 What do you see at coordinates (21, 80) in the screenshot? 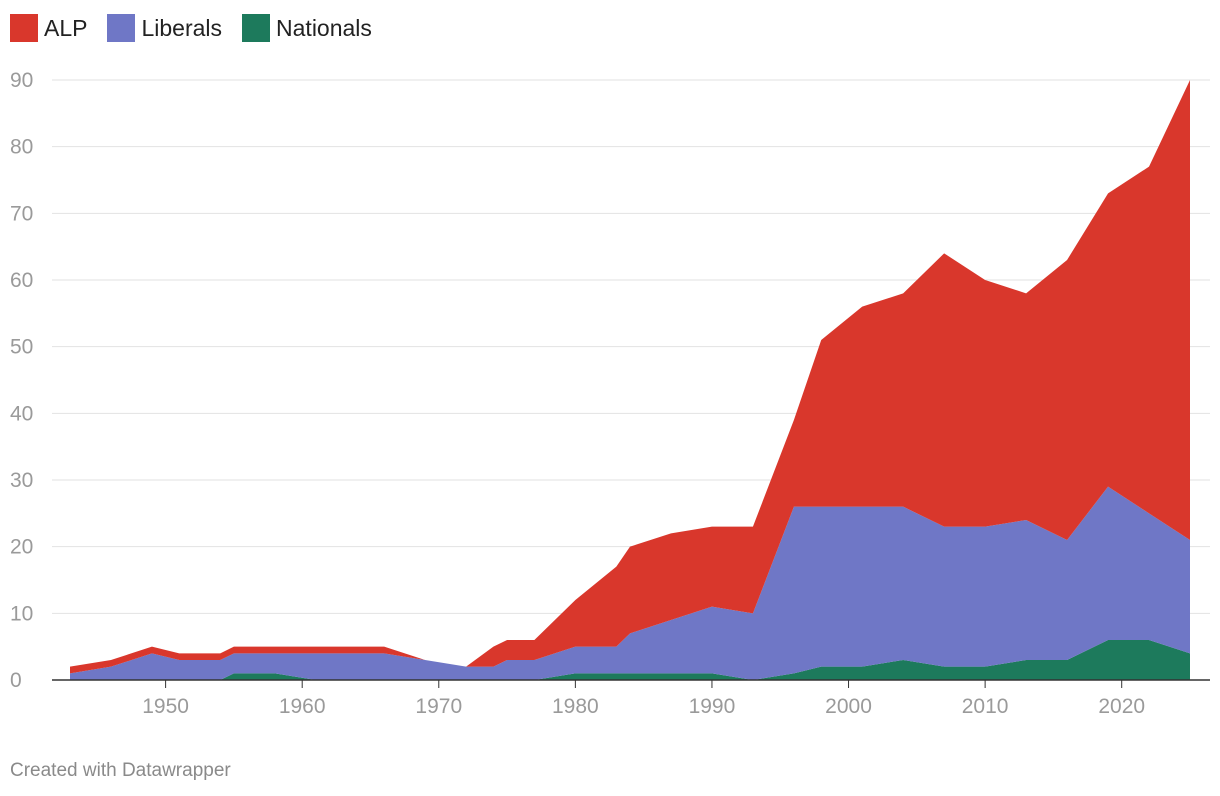
I see `y-tick-label-90: 90` at bounding box center [21, 80].